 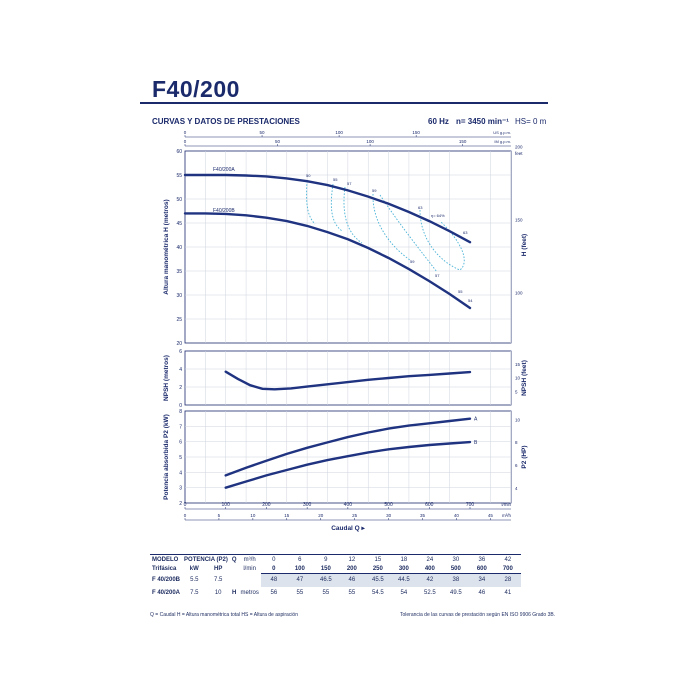 What do you see at coordinates (273, 559) in the screenshot?
I see `q-m3h-value: 0` at bounding box center [273, 559].